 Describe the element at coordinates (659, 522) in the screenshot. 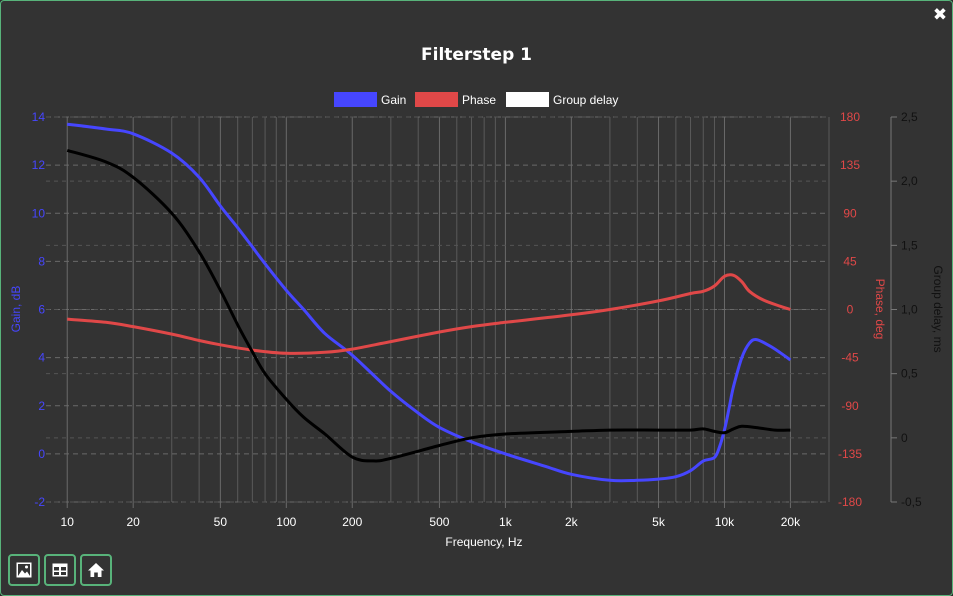

I see `x-tick-label: 5k` at that location.